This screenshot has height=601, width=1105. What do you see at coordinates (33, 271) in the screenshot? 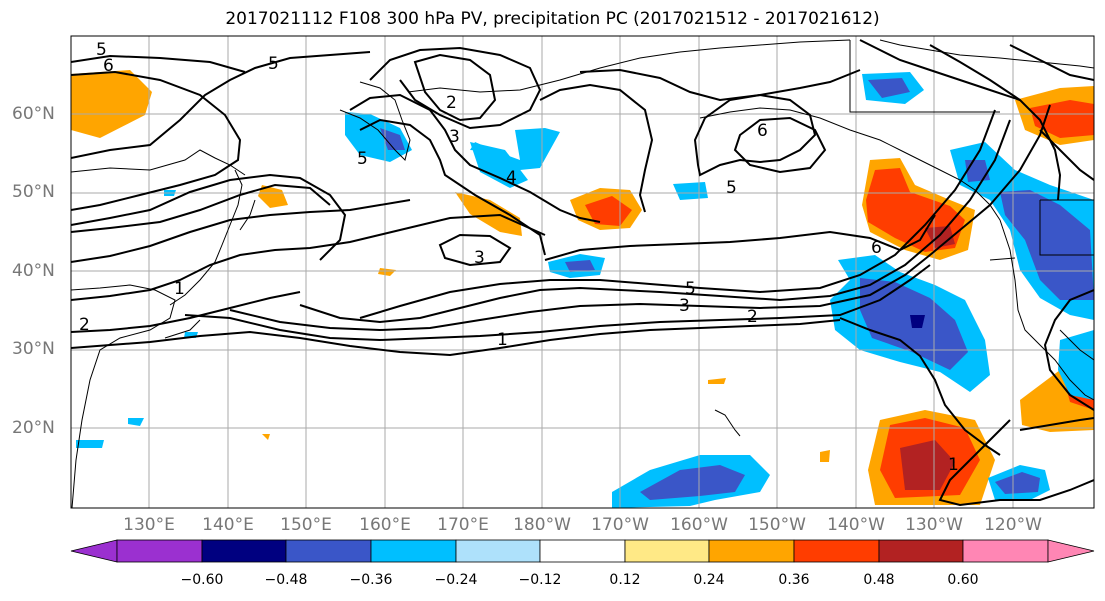
I see `lat-label: 40°N` at bounding box center [33, 271].